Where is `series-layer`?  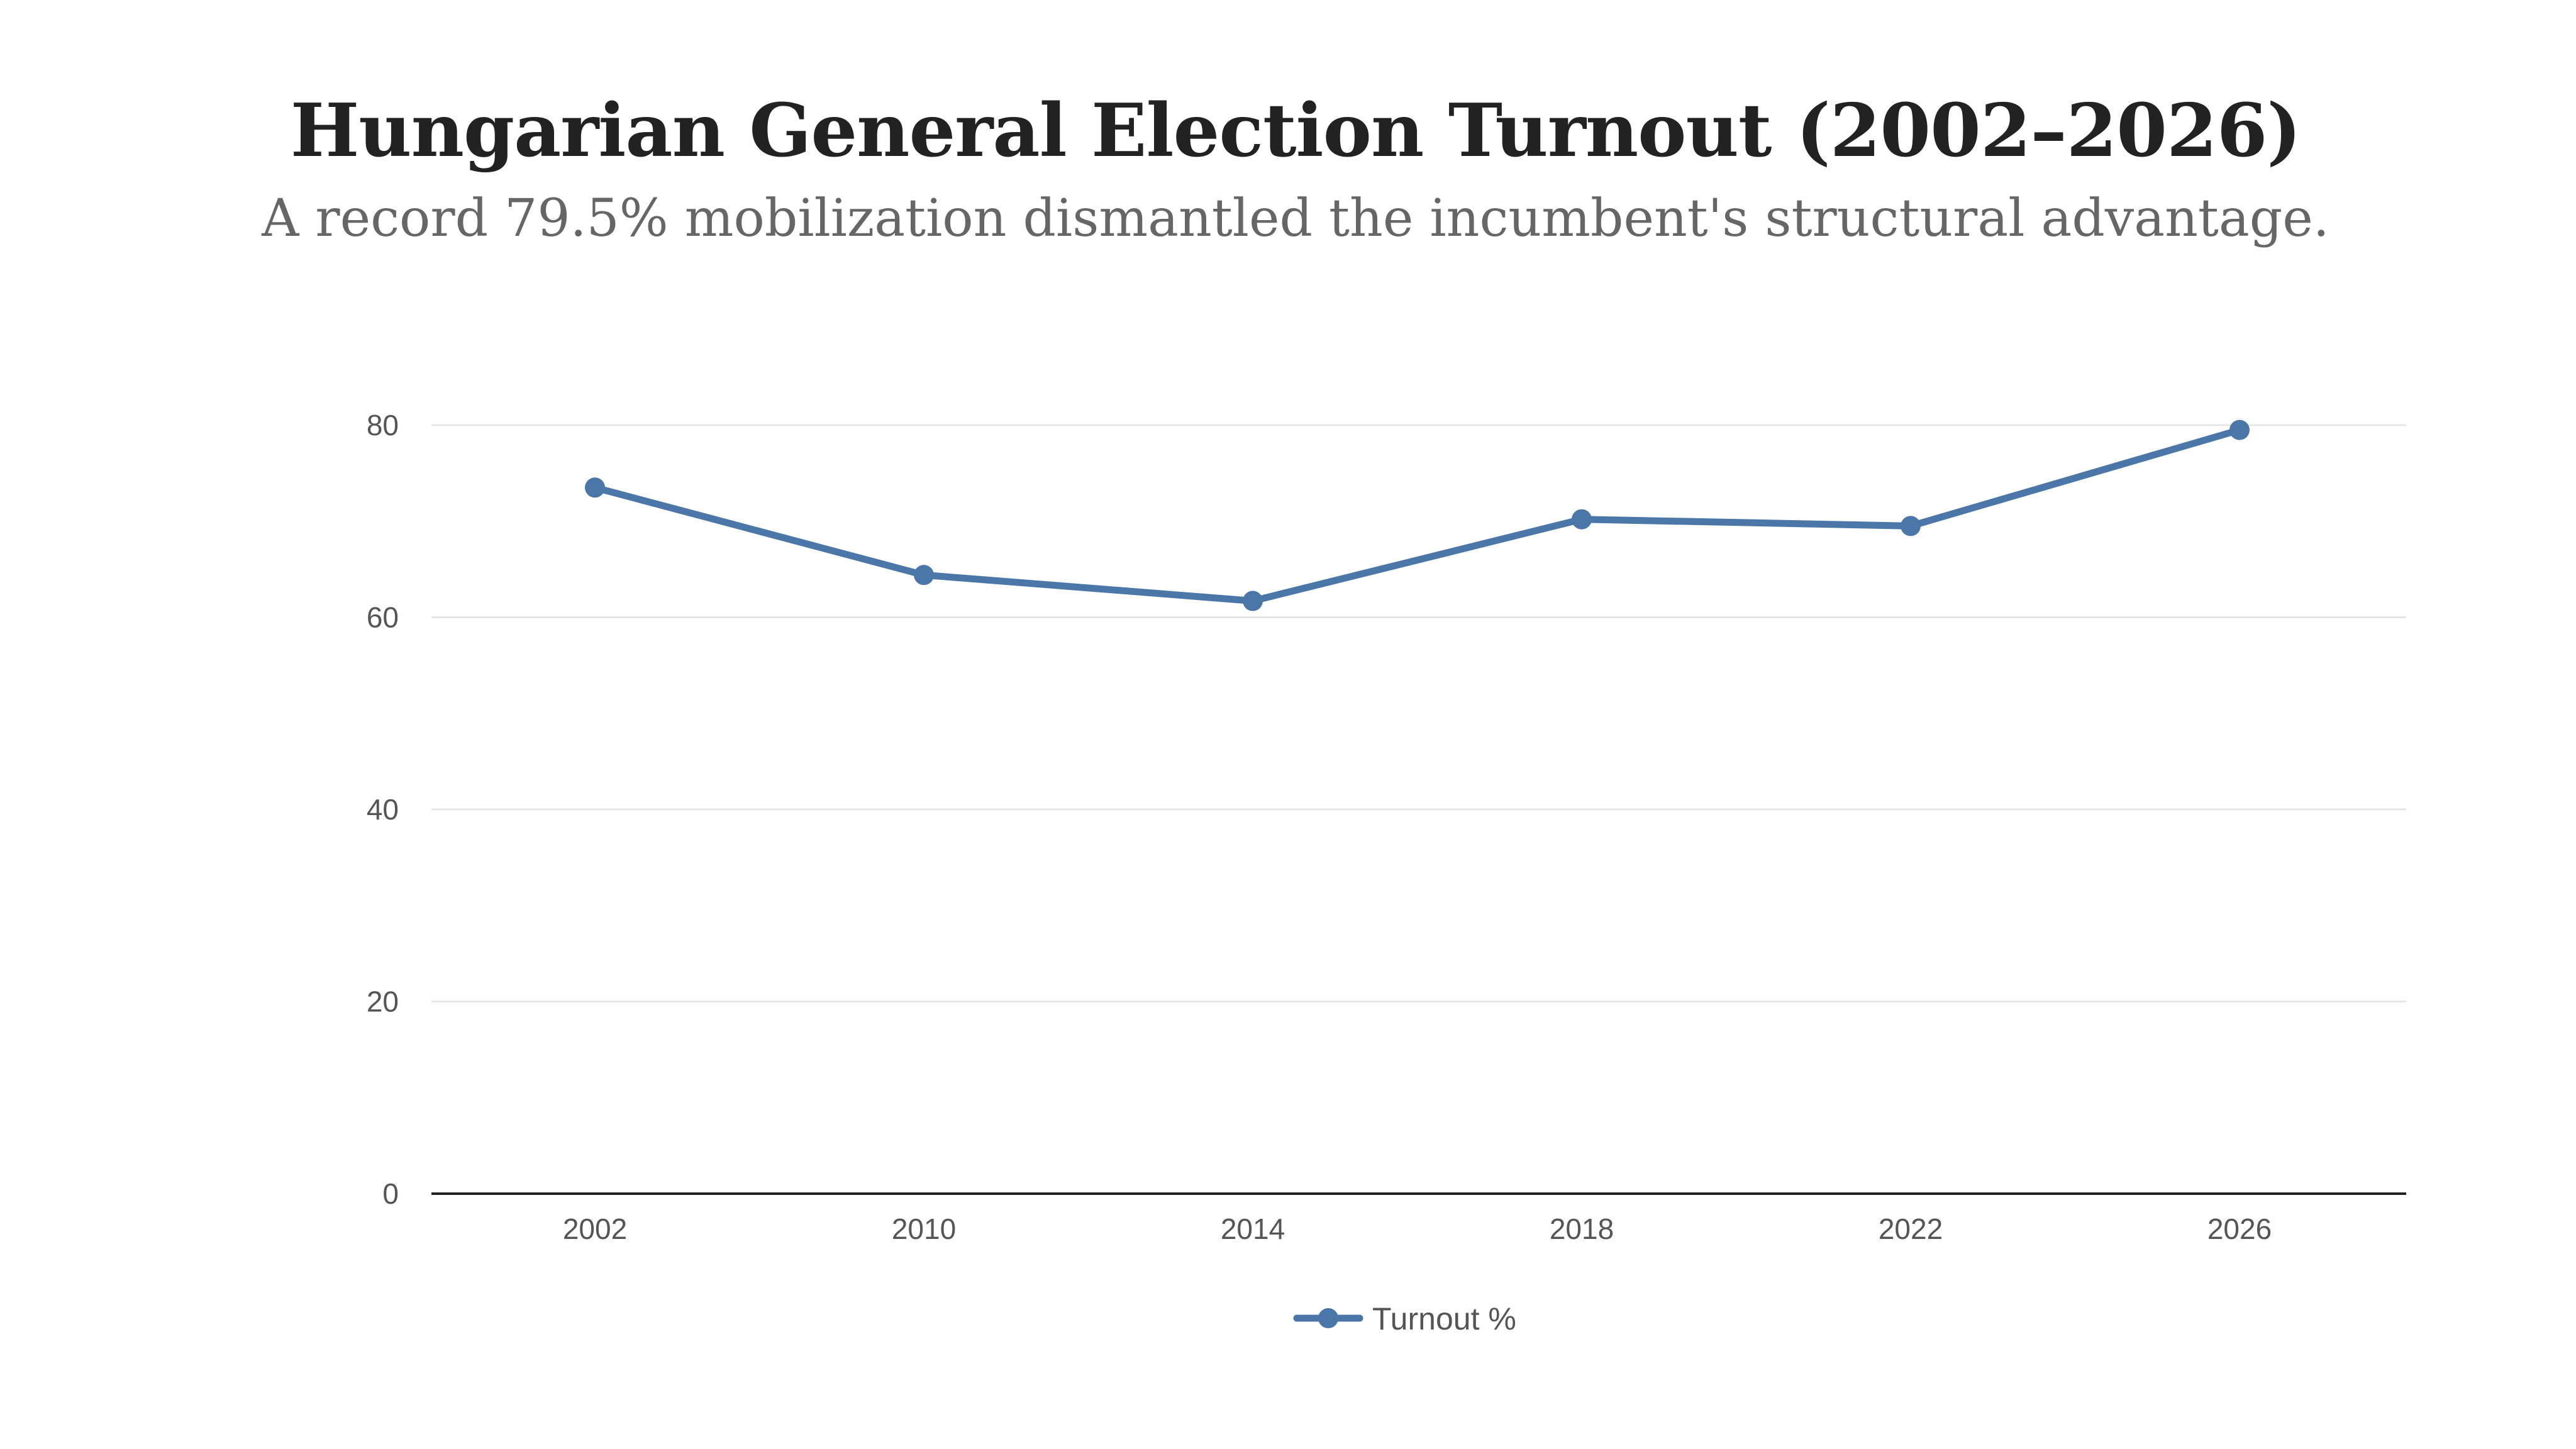
series-layer is located at coordinates (1417, 515).